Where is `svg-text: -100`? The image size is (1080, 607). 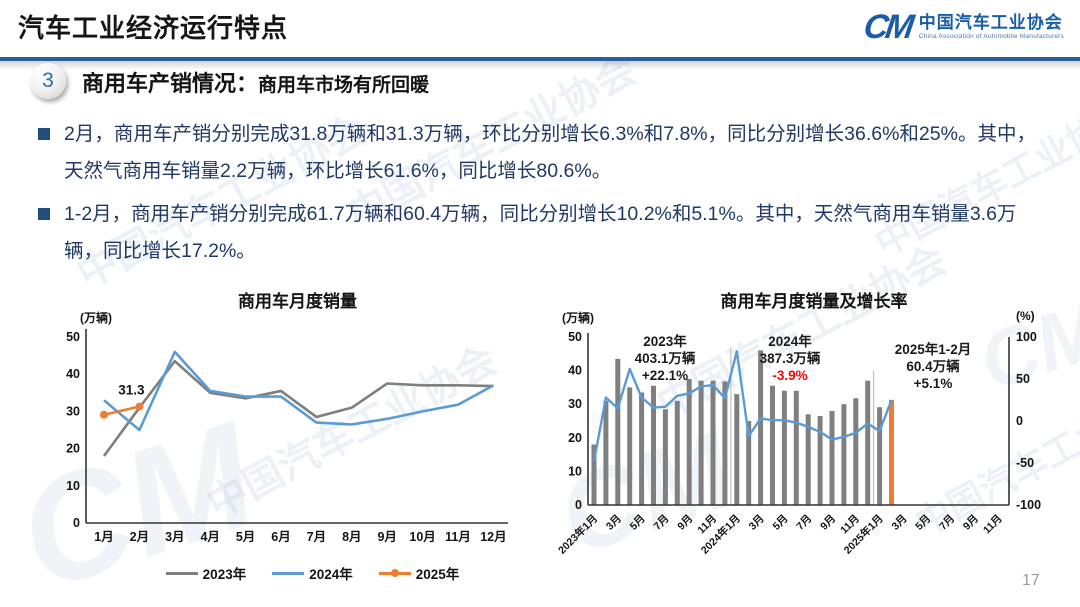 svg-text: -100 is located at coordinates (1028, 505).